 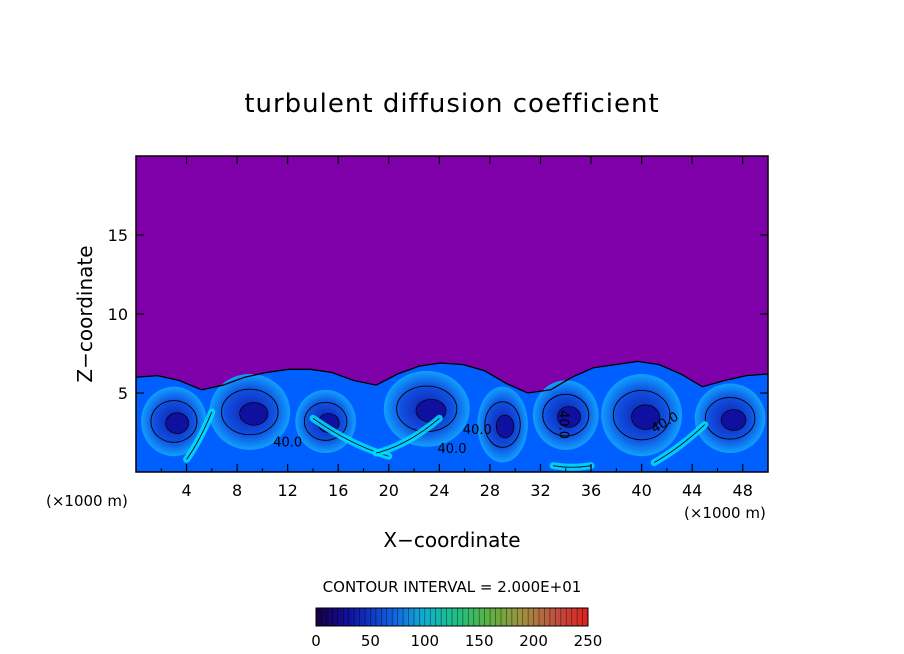 I want to click on colorbar-ticks: 0 50 100 150 200 250, so click(x=456, y=641).